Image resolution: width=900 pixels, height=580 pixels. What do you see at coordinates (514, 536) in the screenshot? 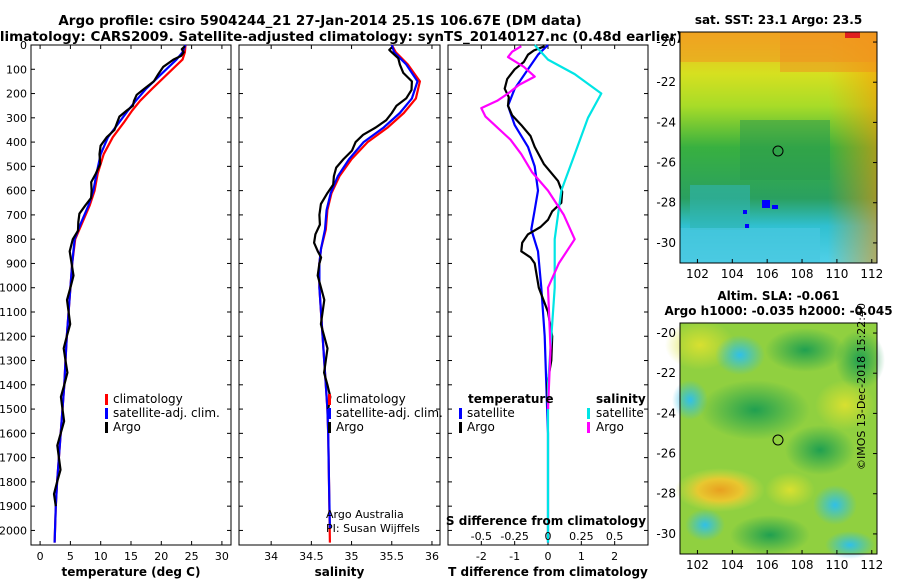
I see `x2-tick-label: -0.25` at bounding box center [514, 536].